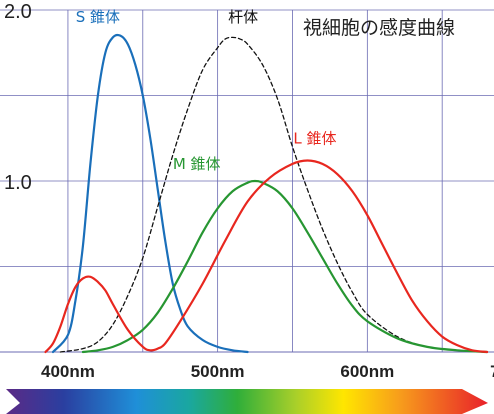 This screenshot has height=414, width=494. What do you see at coordinates (367, 371) in the screenshot?
I see `x-tick-label: 600nm` at bounding box center [367, 371].